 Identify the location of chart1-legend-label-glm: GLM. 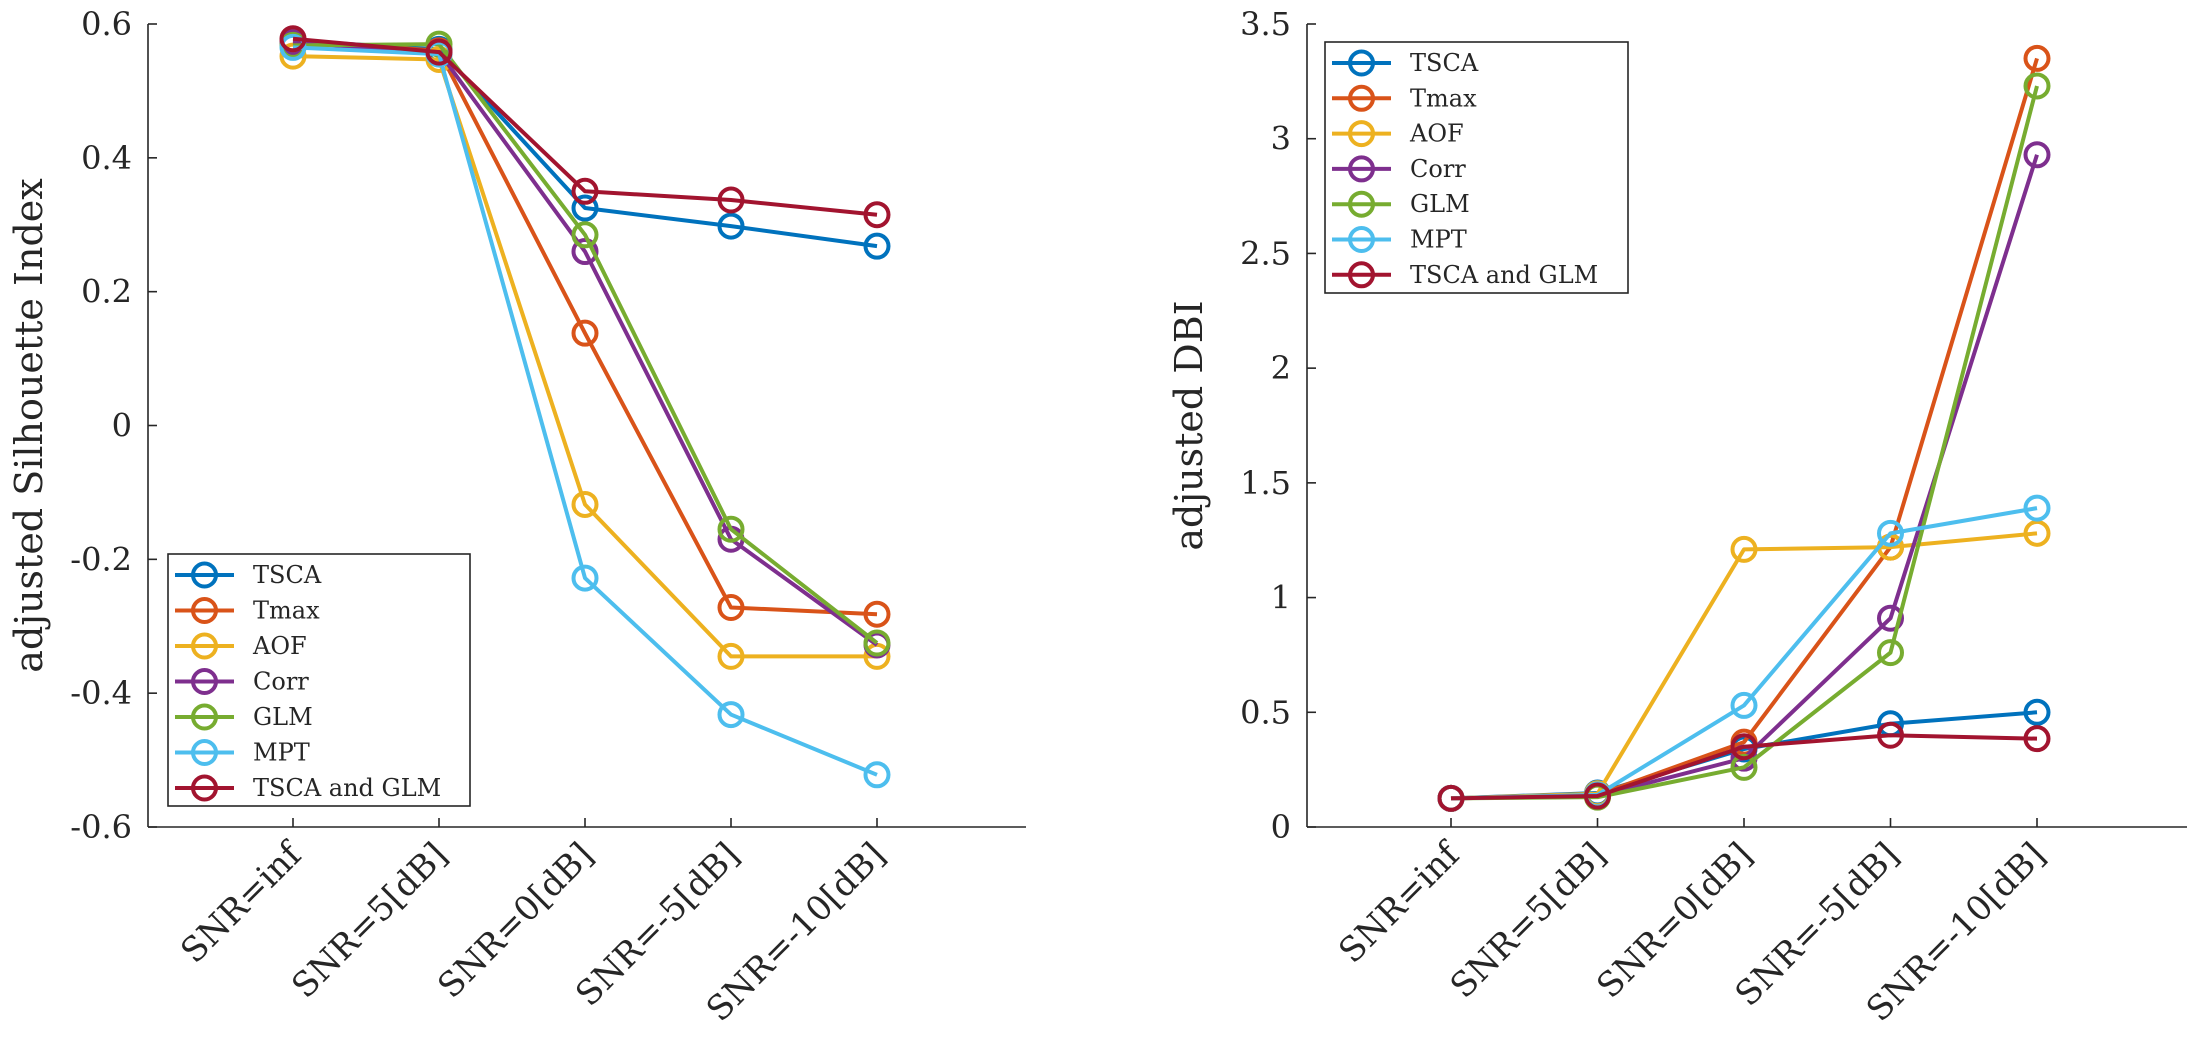
(283, 717).